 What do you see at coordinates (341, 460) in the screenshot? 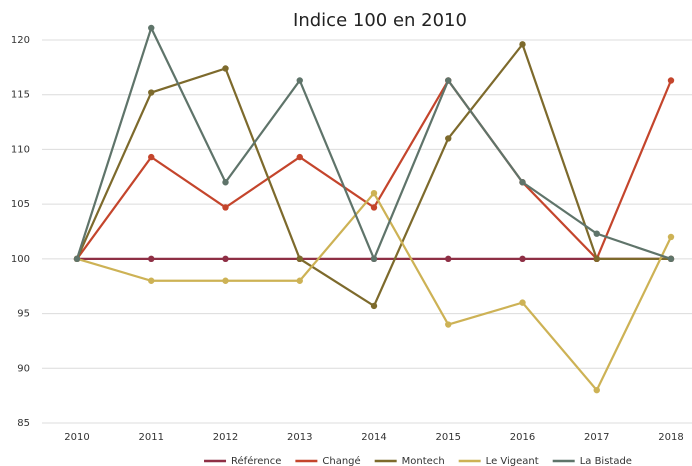
I see `legend-label: Changé` at bounding box center [341, 460].